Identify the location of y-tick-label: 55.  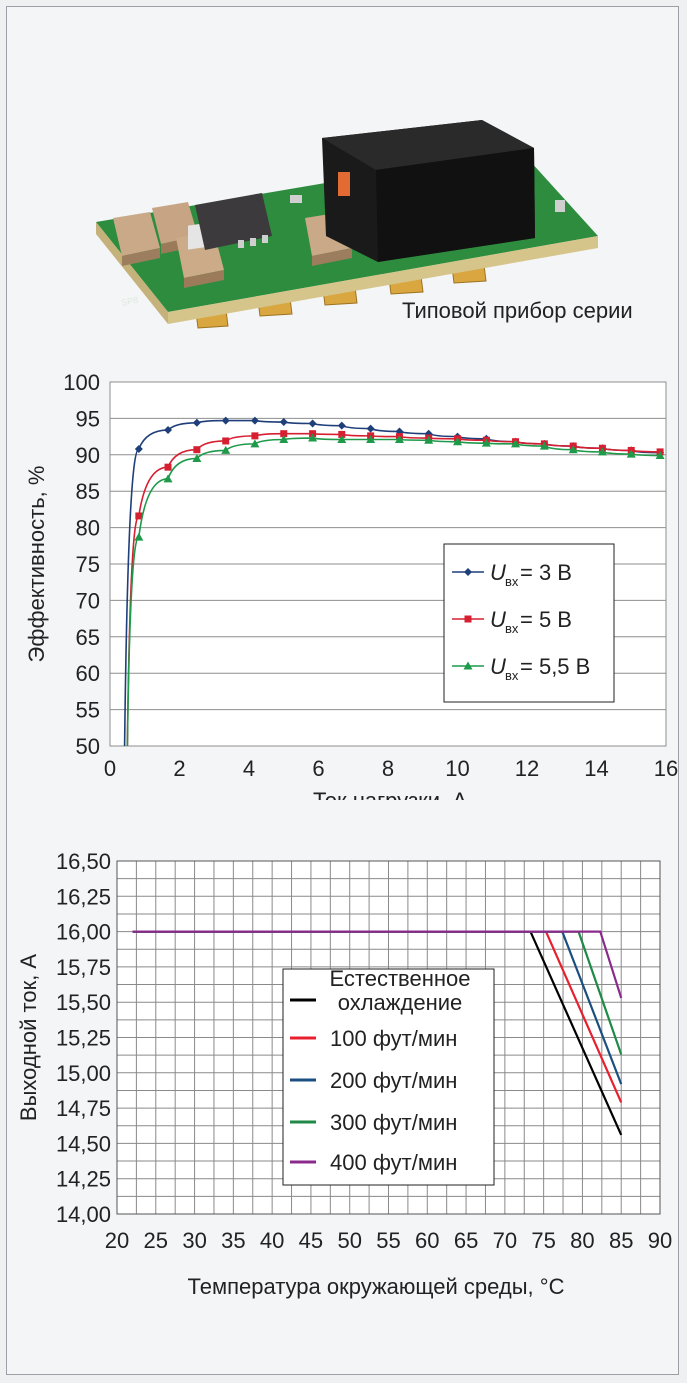
(88, 710).